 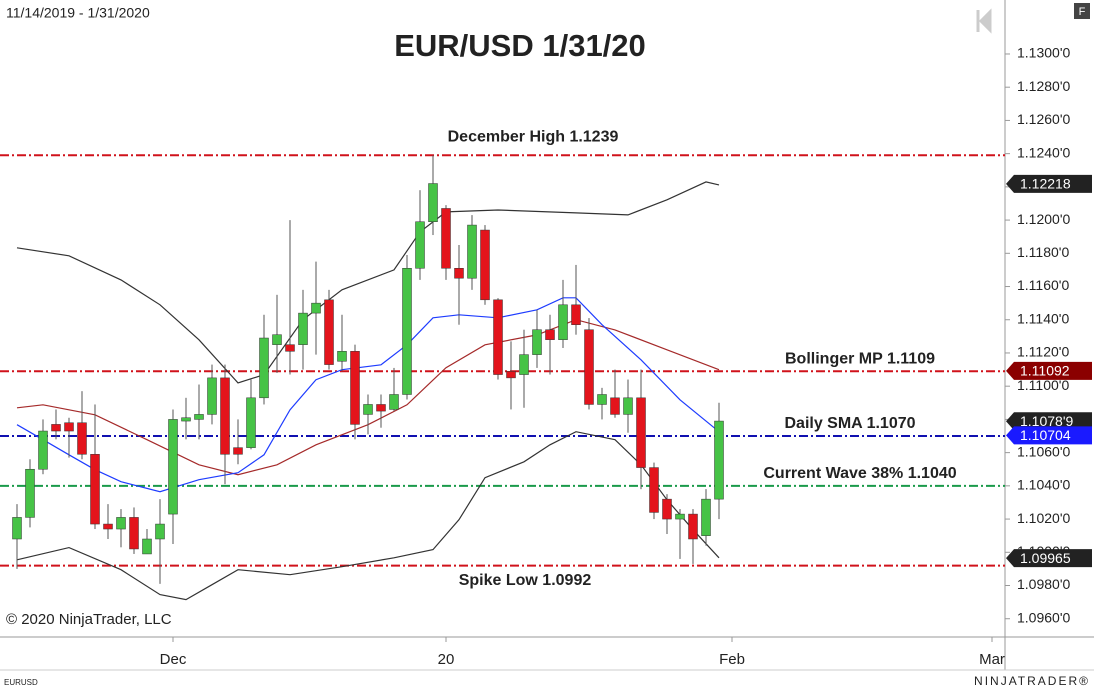 I want to click on x-tick-label: Mar, so click(x=992, y=659).